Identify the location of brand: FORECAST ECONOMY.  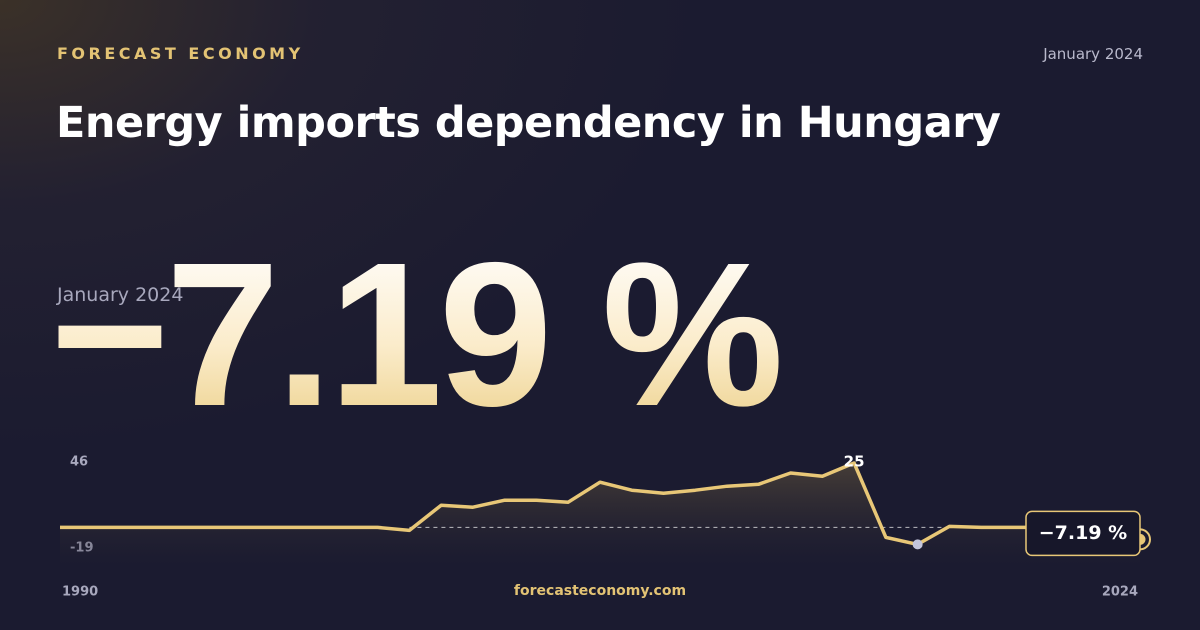
(180, 53).